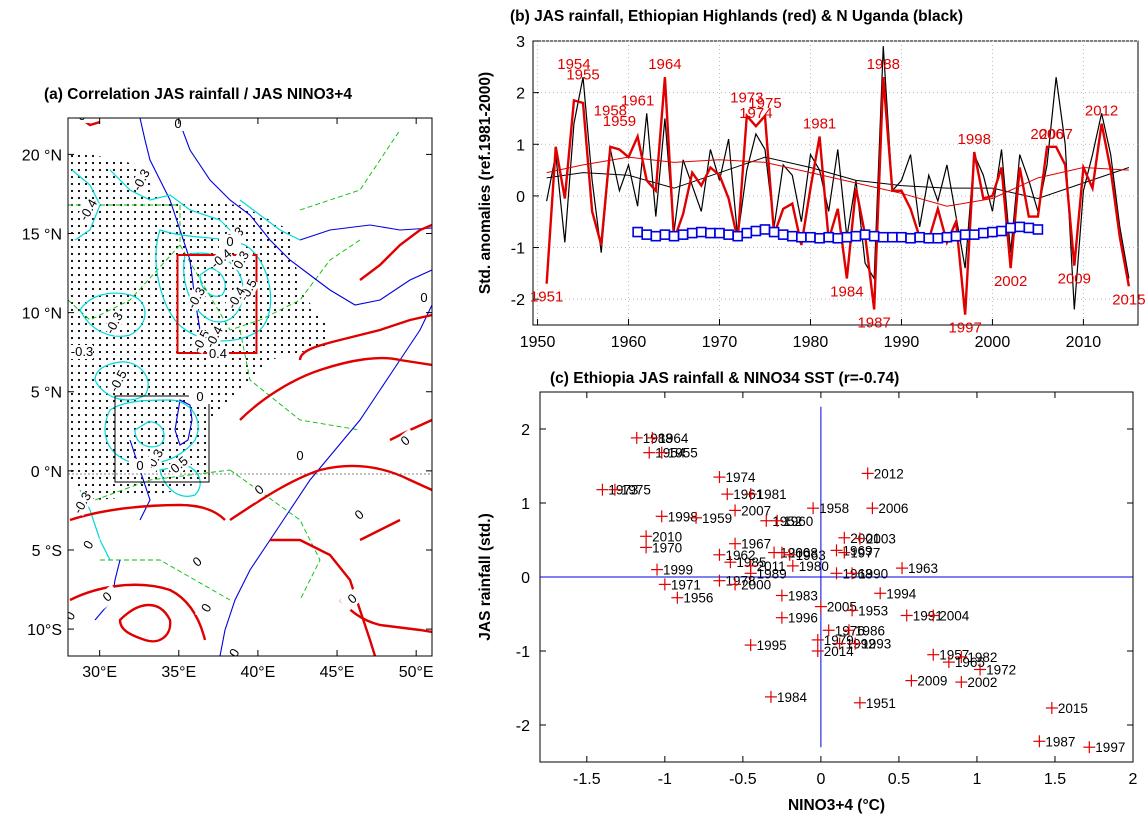 Image resolution: width=1148 pixels, height=817 pixels. I want to click on scatter-point-label: 1995, so click(772, 645).